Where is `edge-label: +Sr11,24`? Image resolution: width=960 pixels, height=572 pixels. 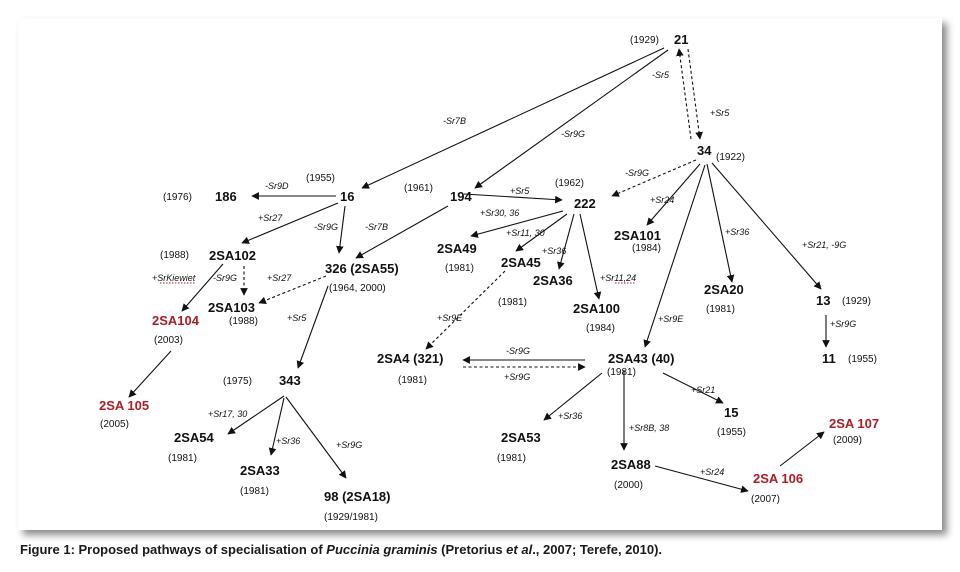
edge-label: +Sr11,24 is located at coordinates (618, 278).